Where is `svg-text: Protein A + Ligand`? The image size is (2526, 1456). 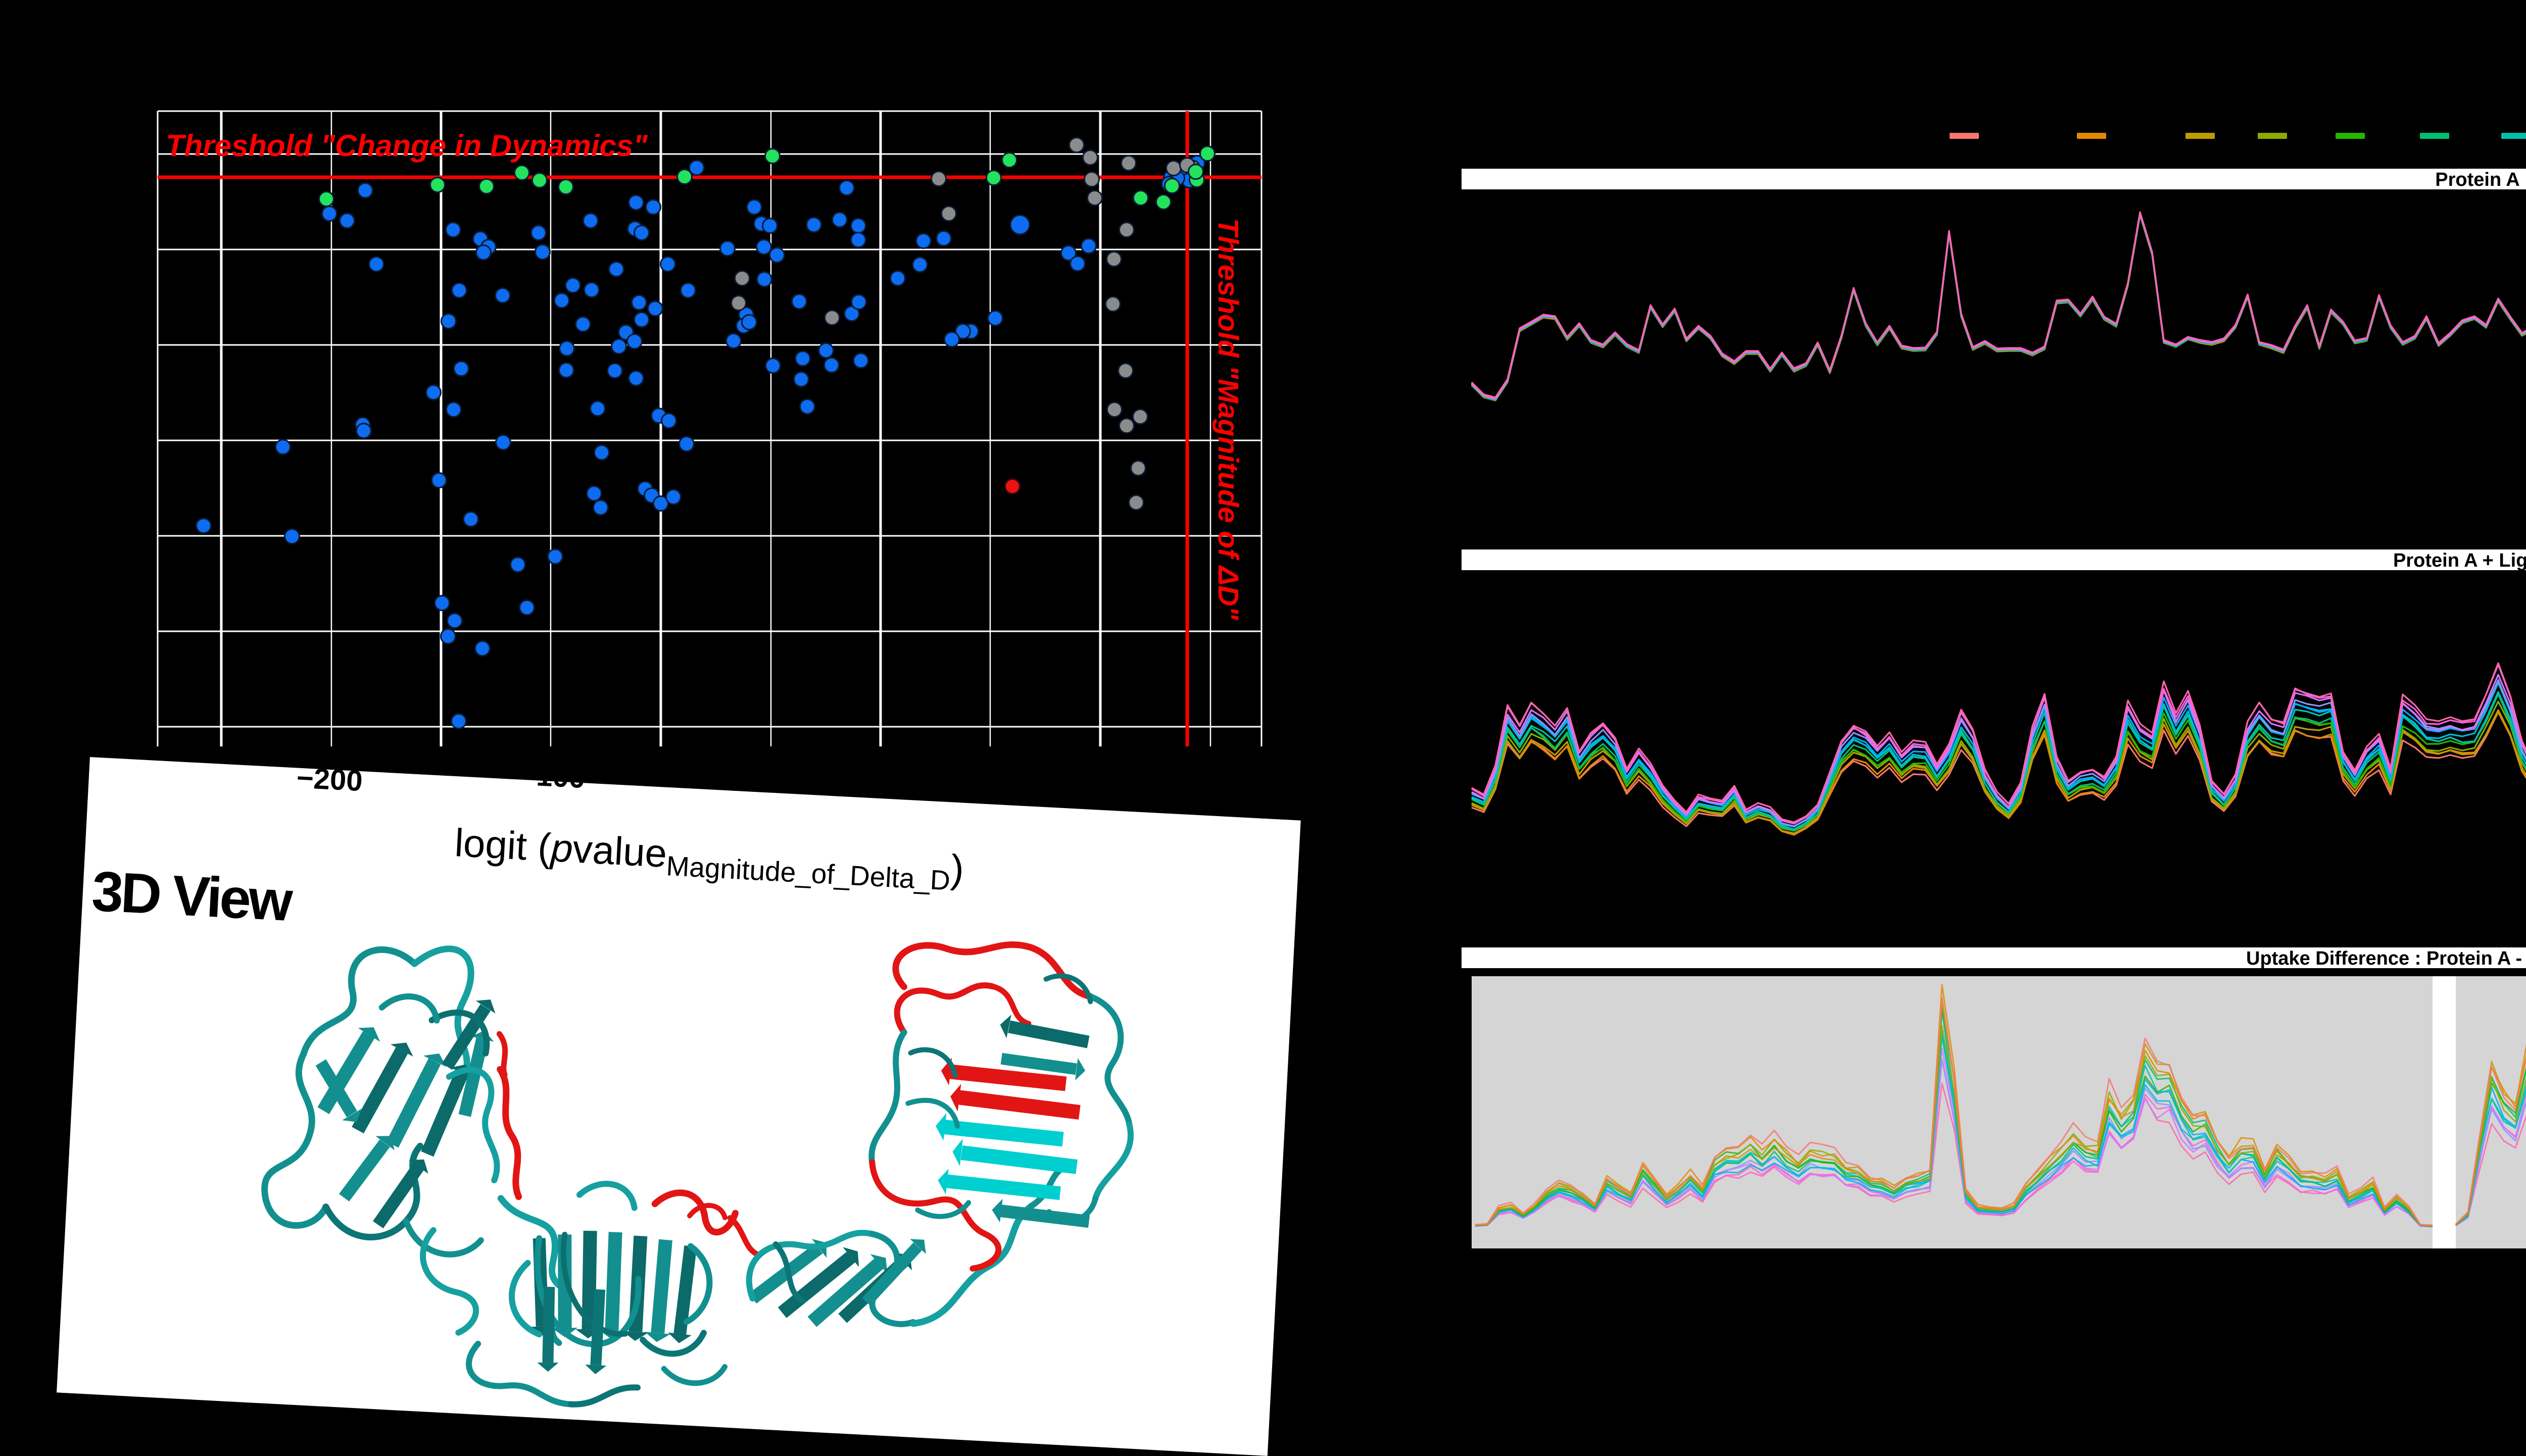
svg-text: Protein A + Ligand is located at coordinates (2459, 561).